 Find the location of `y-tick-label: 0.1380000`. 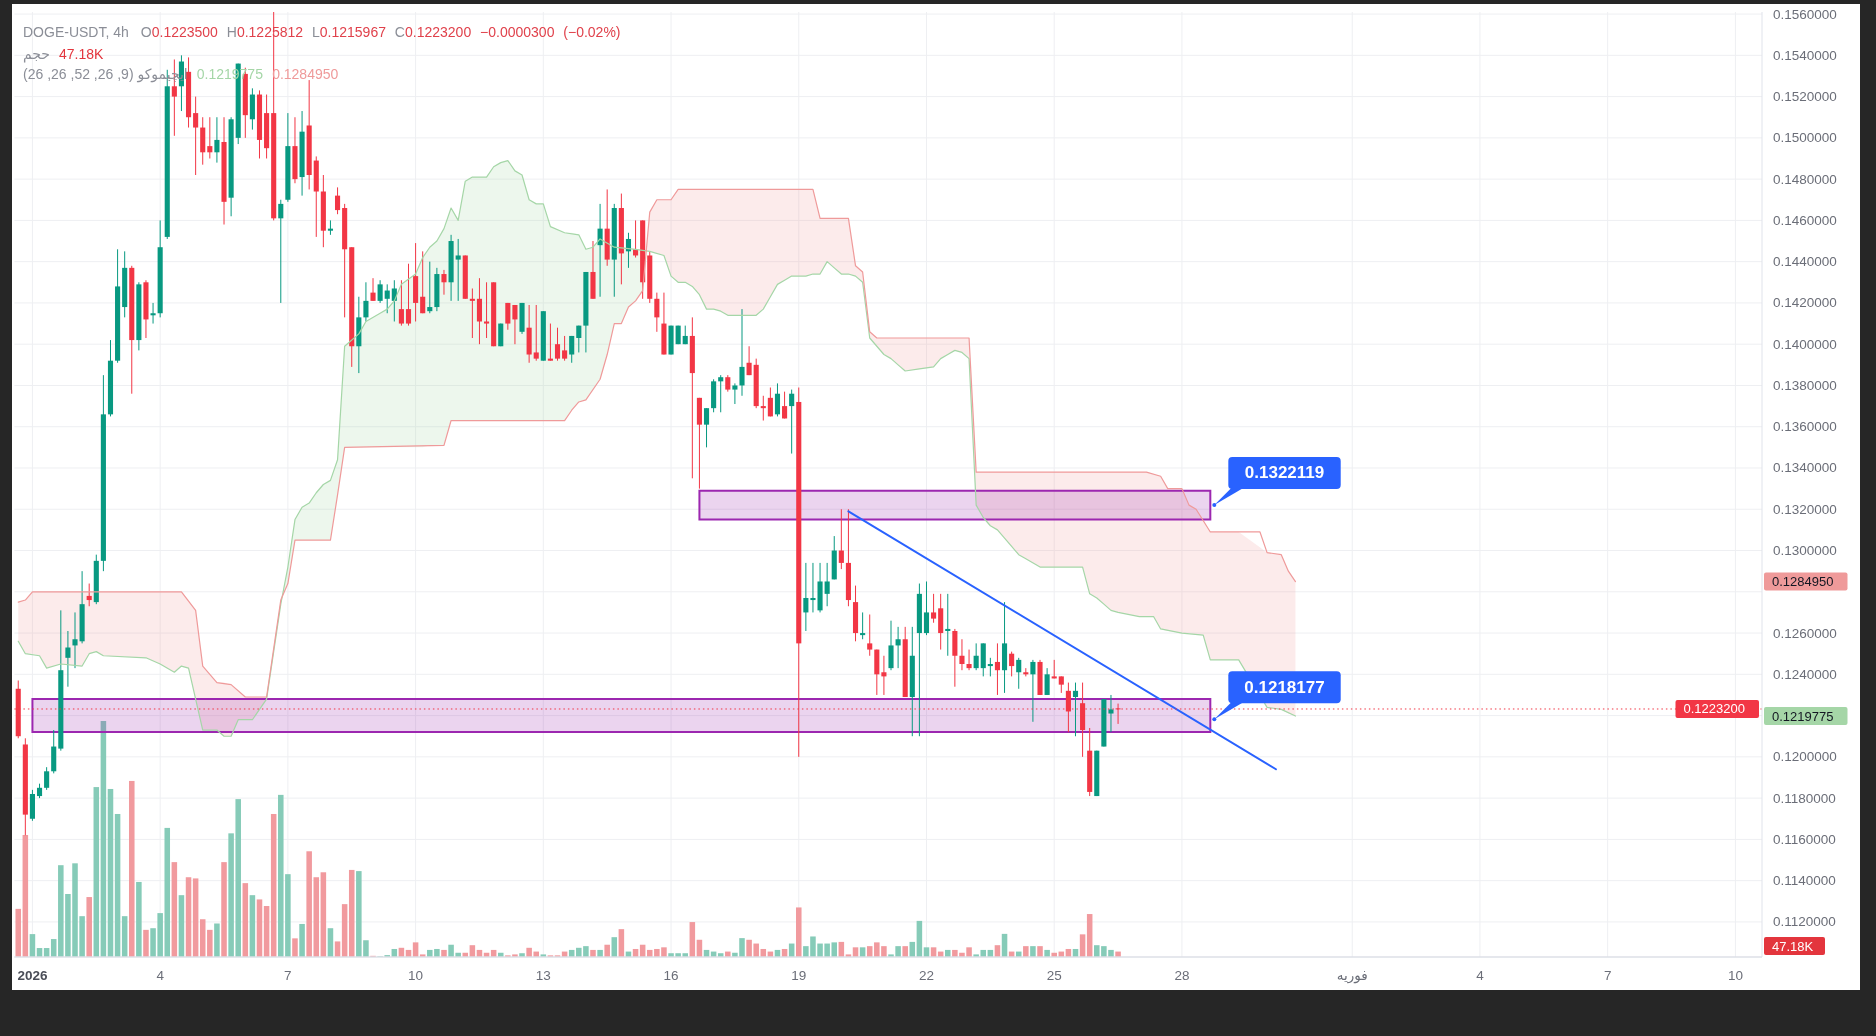

y-tick-label: 0.1380000 is located at coordinates (1805, 385).